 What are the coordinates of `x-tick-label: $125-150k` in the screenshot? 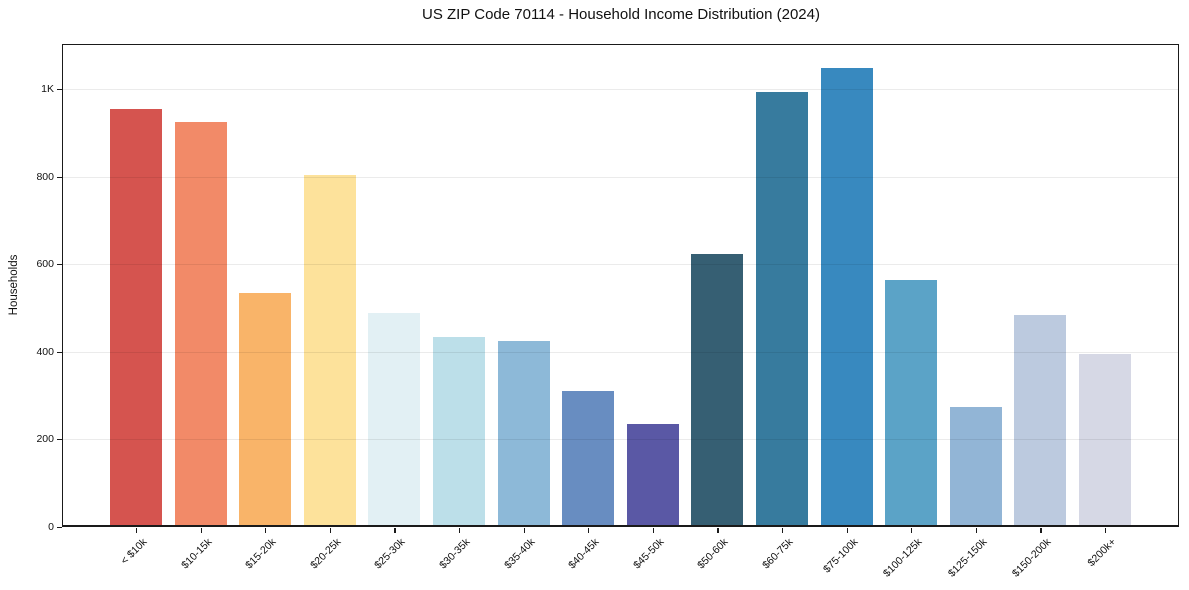 It's located at (967, 558).